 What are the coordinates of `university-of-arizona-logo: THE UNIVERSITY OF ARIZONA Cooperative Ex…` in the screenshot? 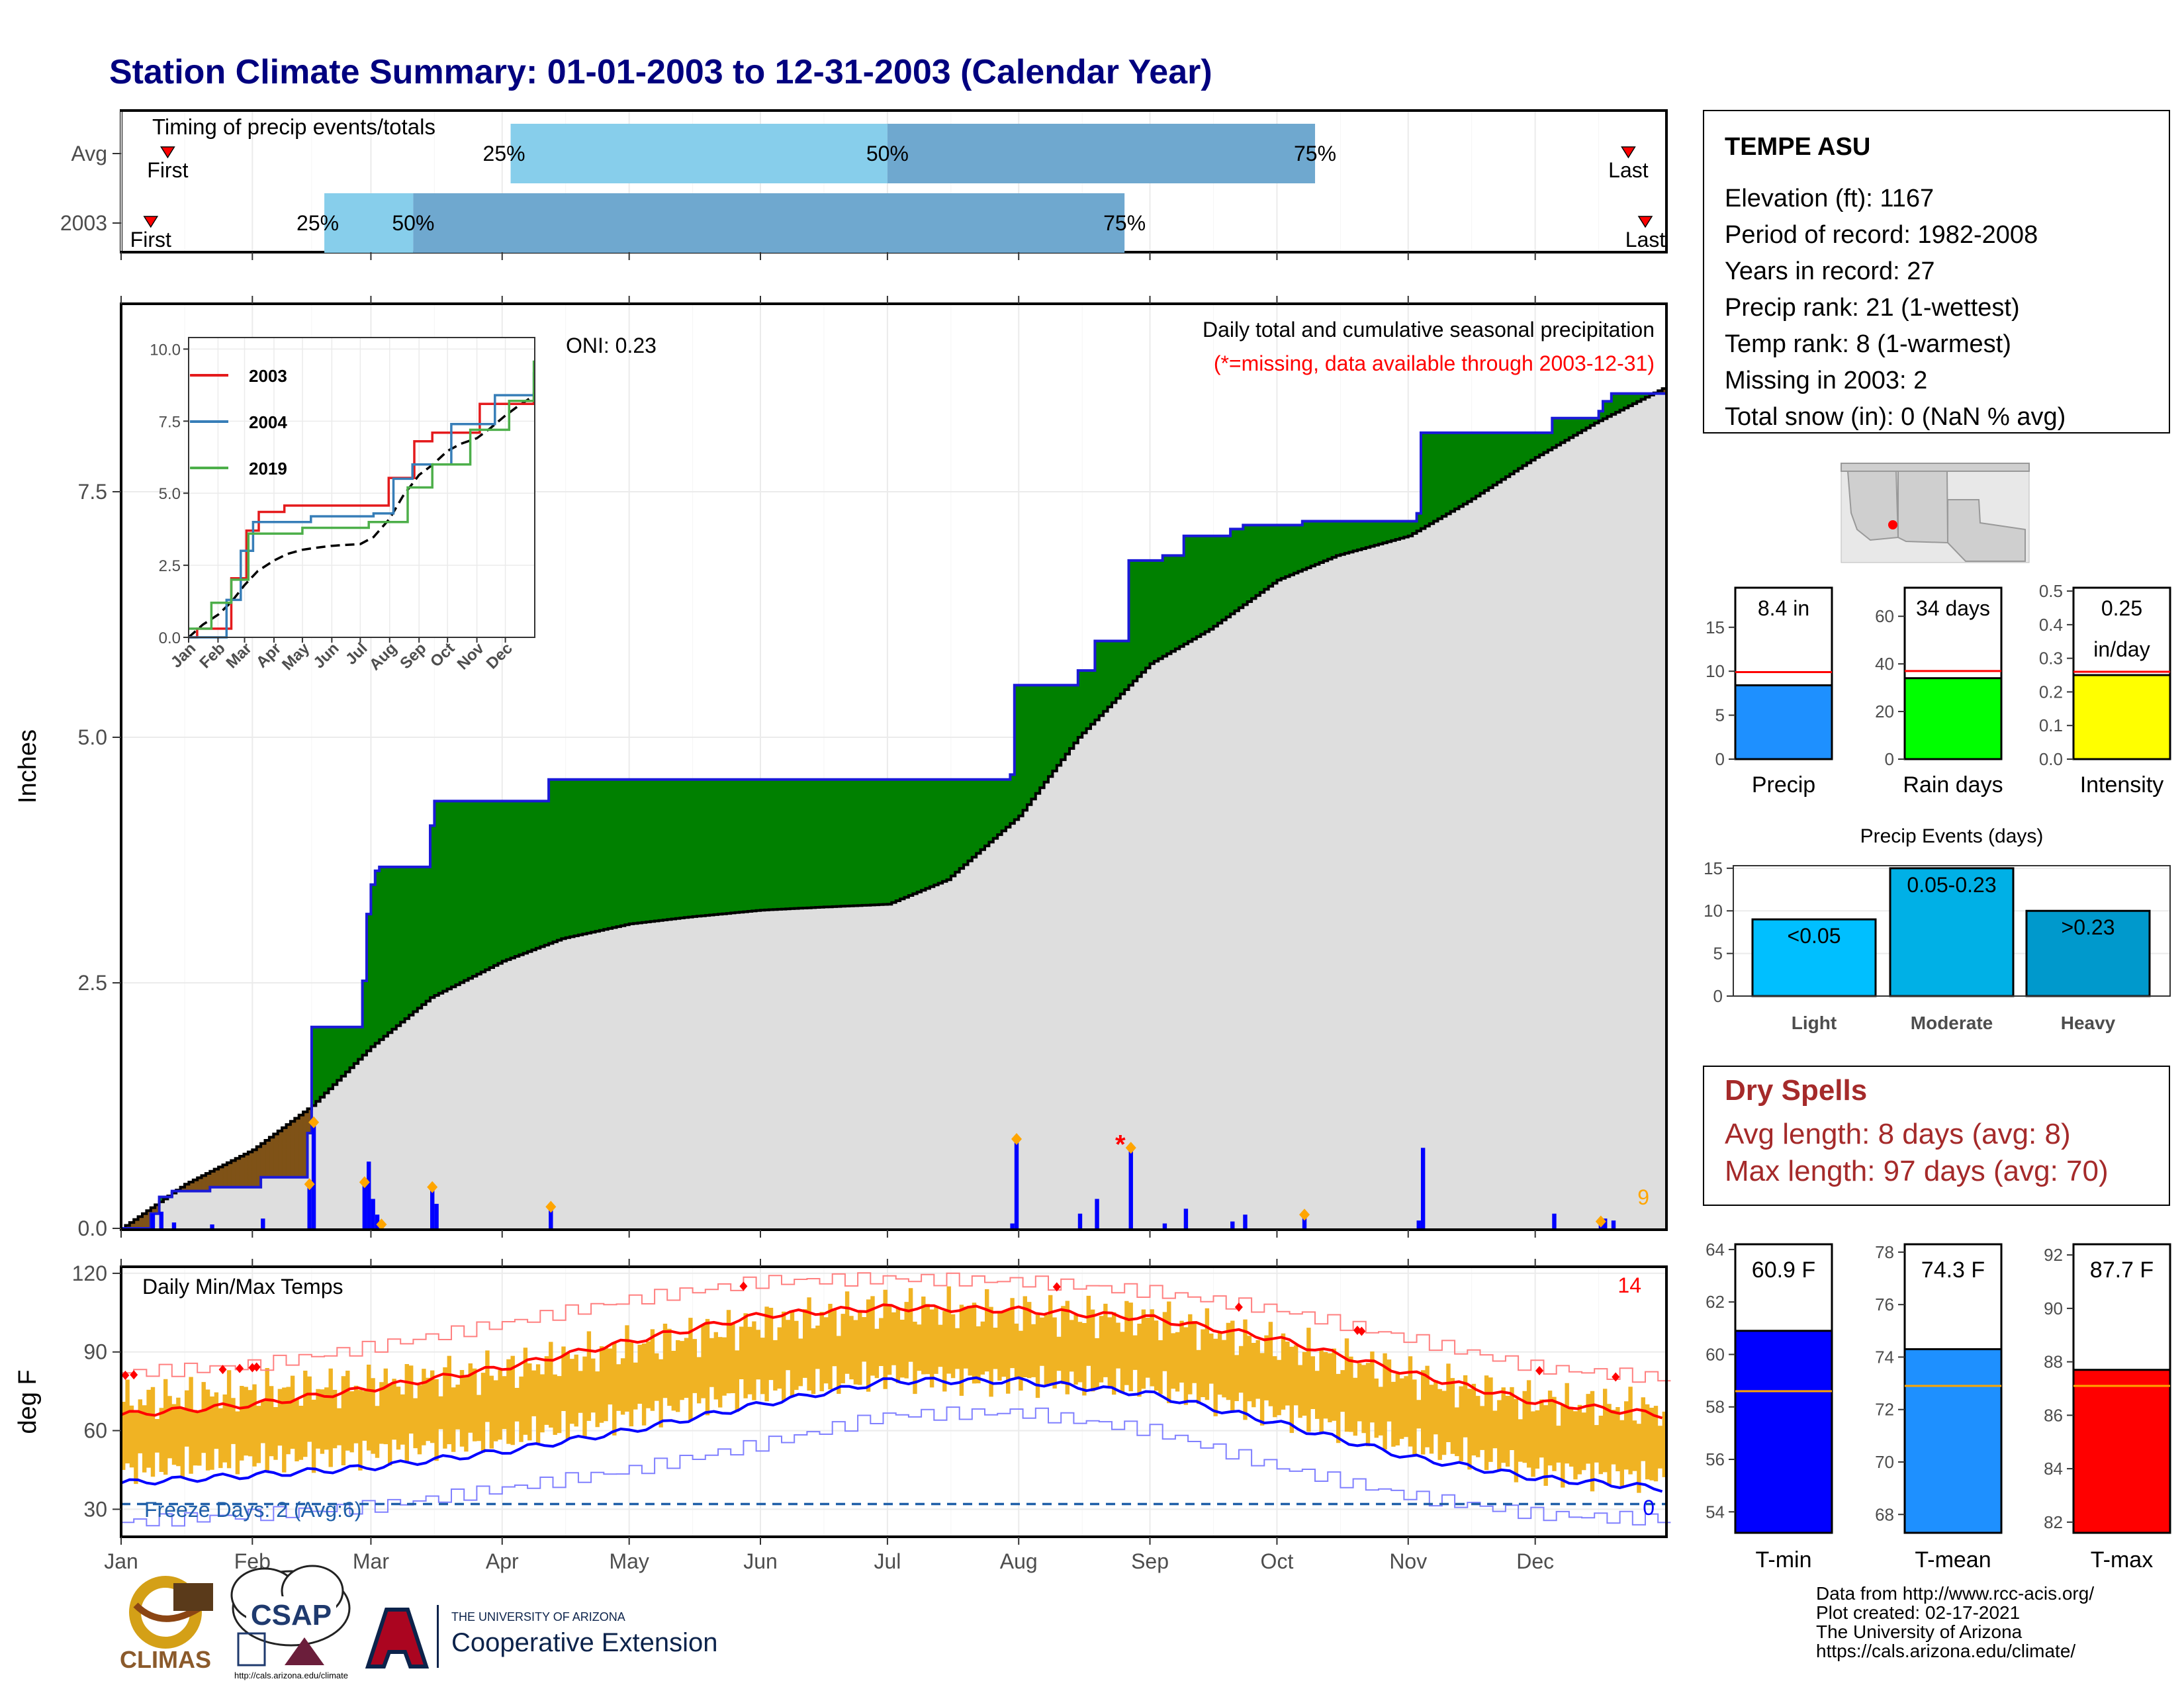 It's located at (541, 1636).